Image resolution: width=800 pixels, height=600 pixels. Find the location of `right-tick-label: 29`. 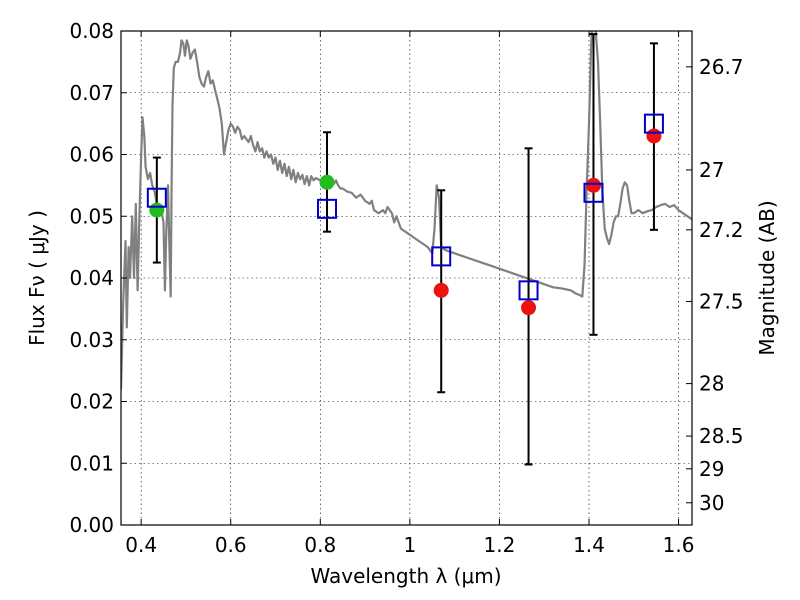

right-tick-label: 29 is located at coordinates (711, 469).